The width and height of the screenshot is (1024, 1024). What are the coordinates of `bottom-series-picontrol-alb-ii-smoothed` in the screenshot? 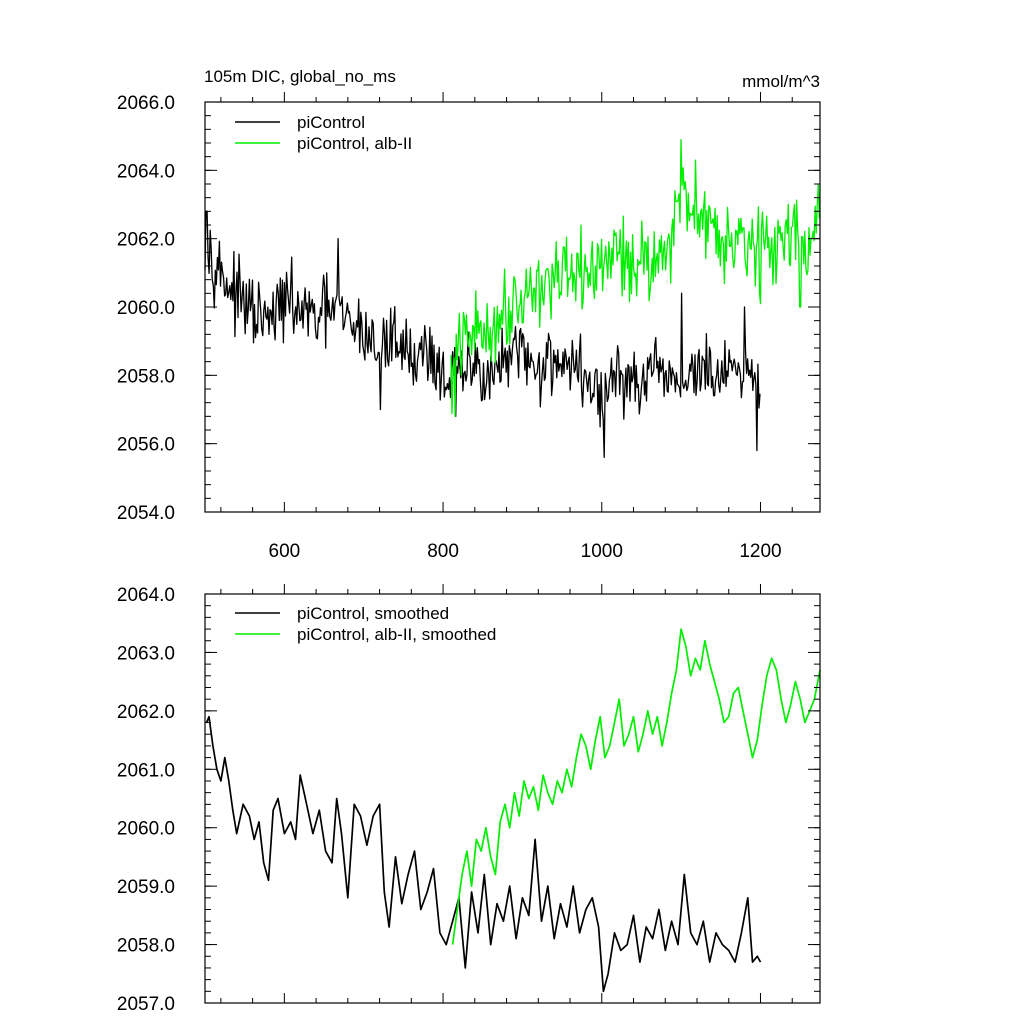 It's located at (636, 786).